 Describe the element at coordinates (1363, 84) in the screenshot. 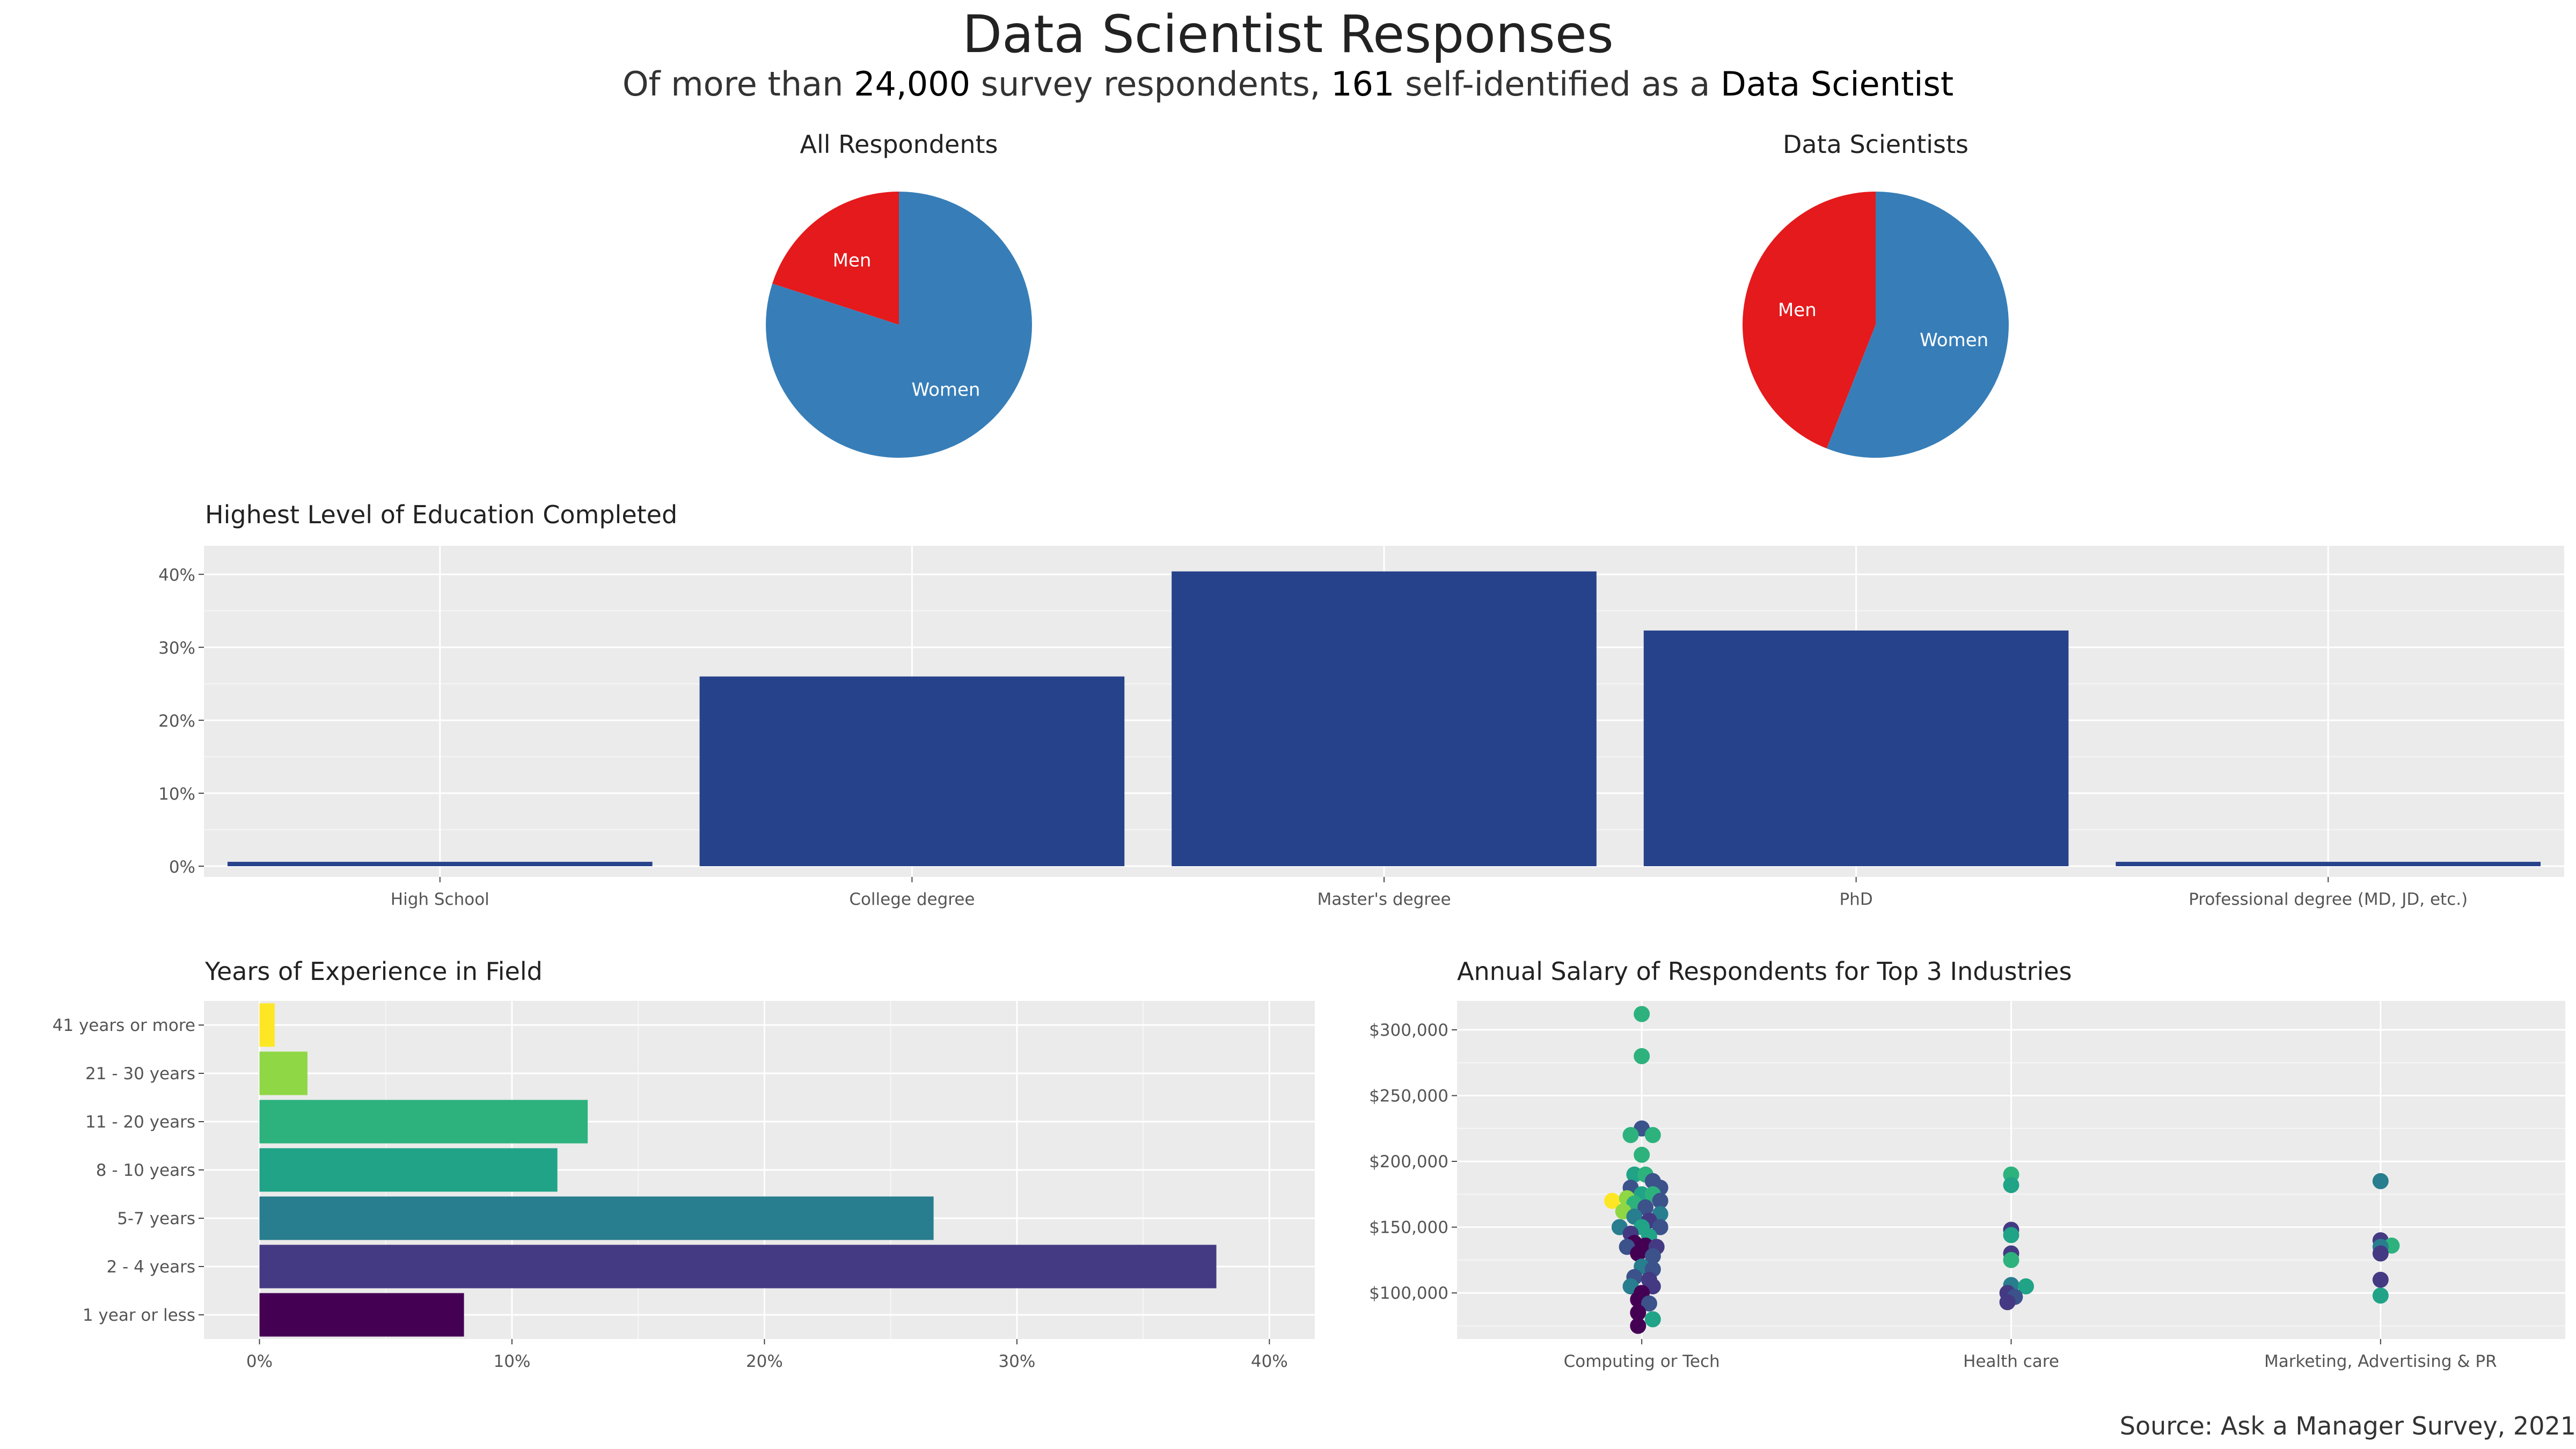

I see `subtitle-count: 161` at that location.